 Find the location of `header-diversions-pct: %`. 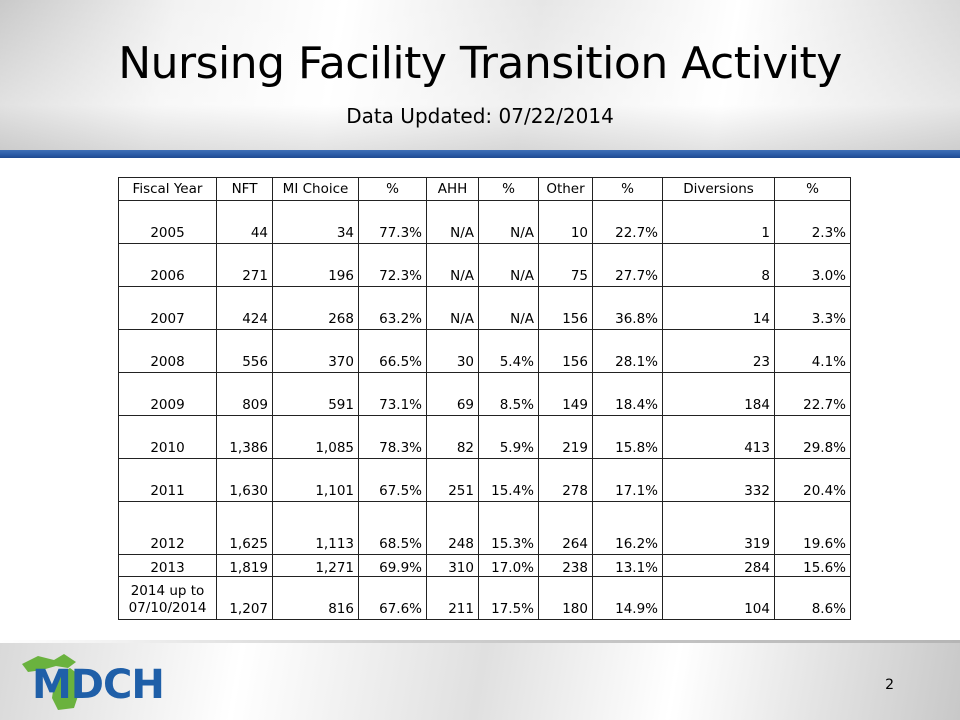

header-diversions-pct: % is located at coordinates (812, 189).